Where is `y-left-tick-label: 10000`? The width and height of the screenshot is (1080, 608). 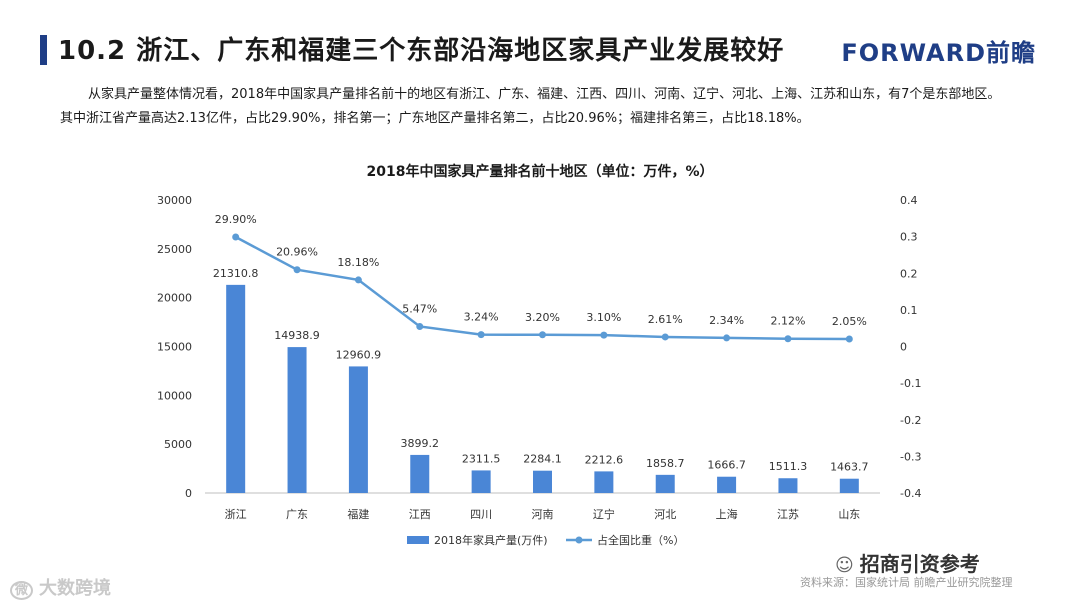
y-left-tick-label: 10000 is located at coordinates (174, 395).